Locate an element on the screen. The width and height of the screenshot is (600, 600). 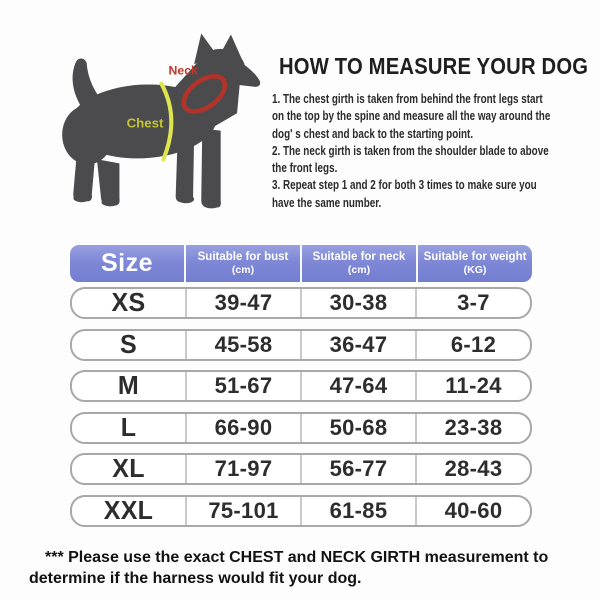
size-row-l: L 66-90 50-68 23-38 is located at coordinates (301, 427).